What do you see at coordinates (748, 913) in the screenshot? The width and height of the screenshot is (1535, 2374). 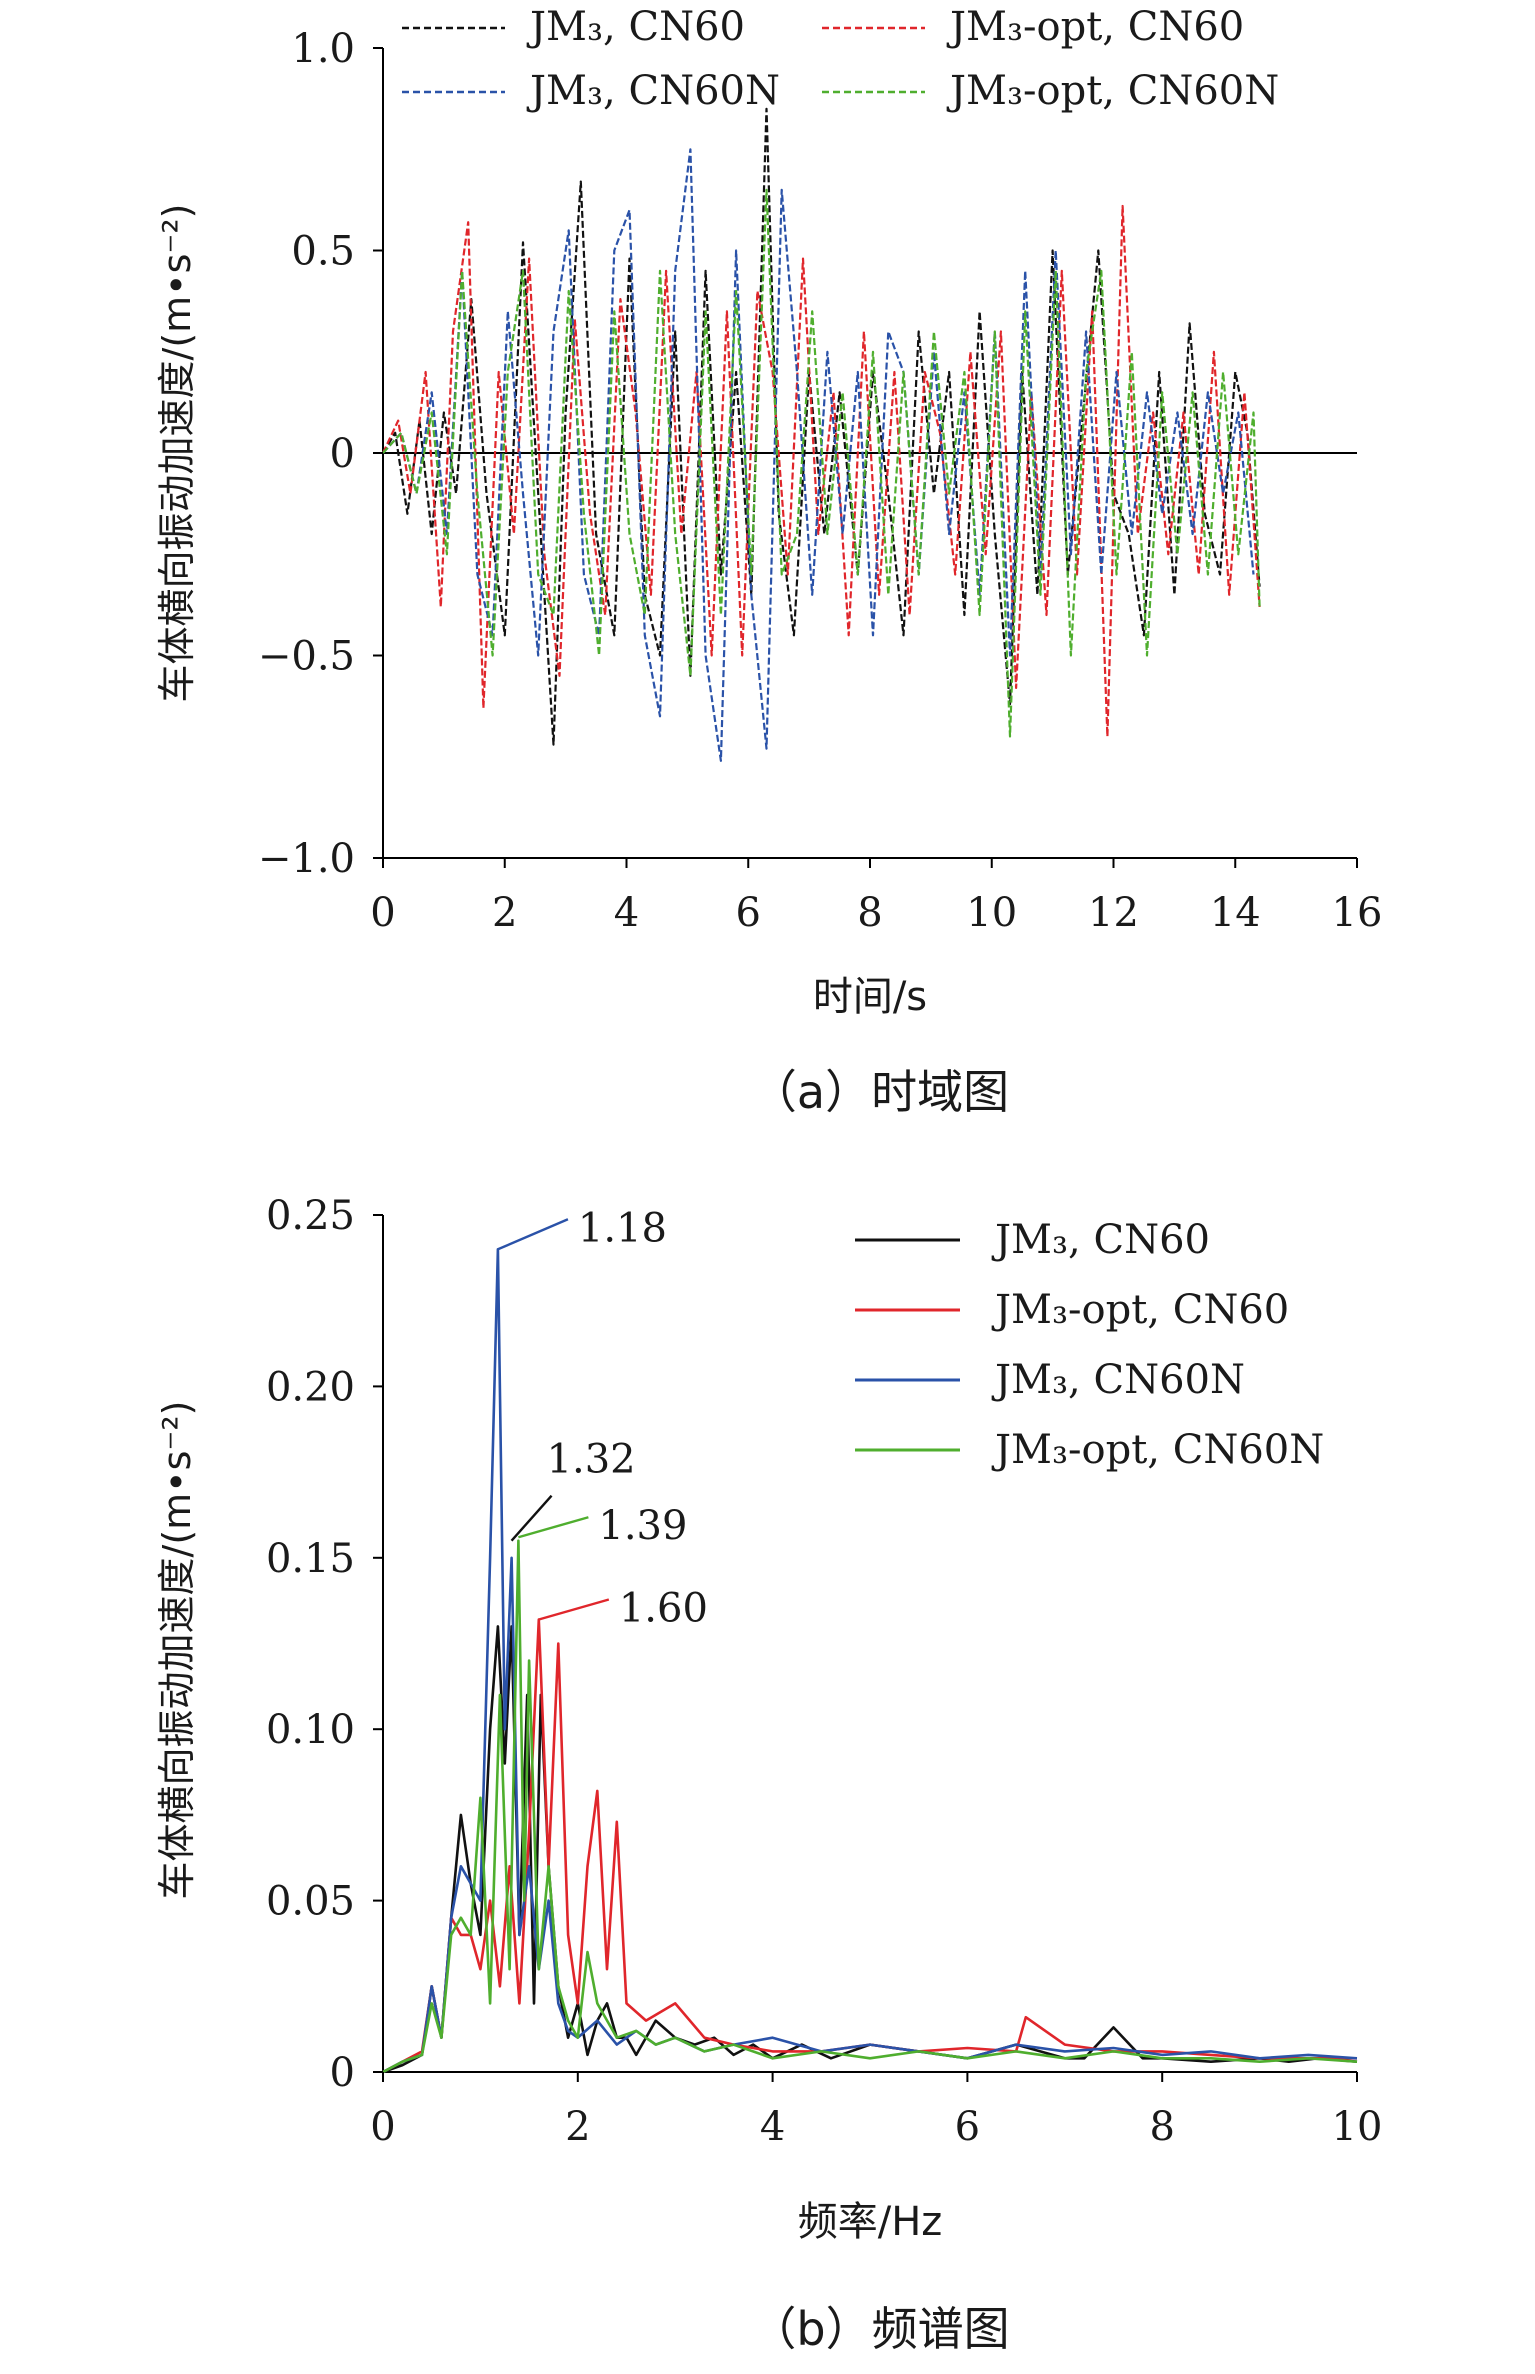 I see `a-x-tick-label: 6` at bounding box center [748, 913].